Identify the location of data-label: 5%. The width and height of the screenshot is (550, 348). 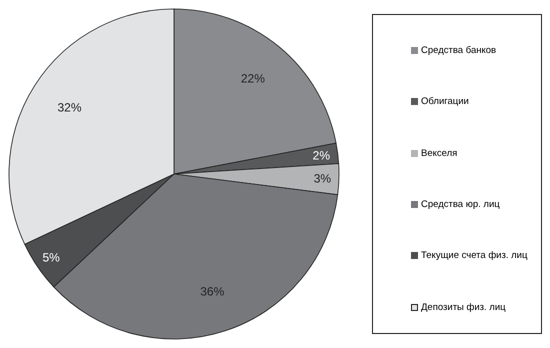
(51, 257).